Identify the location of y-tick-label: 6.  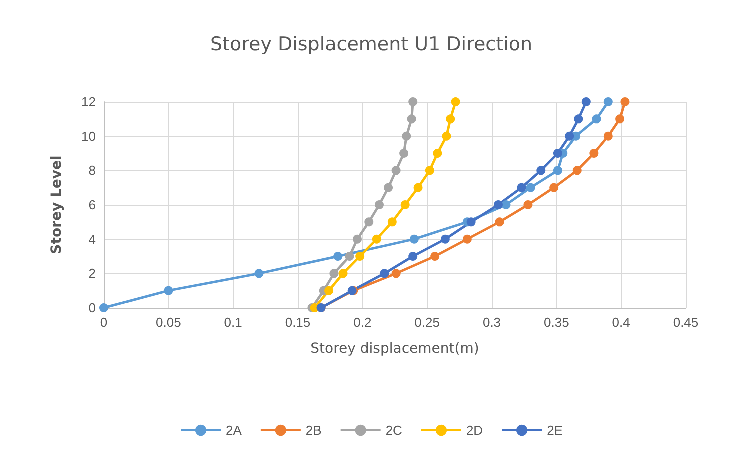
(92, 205).